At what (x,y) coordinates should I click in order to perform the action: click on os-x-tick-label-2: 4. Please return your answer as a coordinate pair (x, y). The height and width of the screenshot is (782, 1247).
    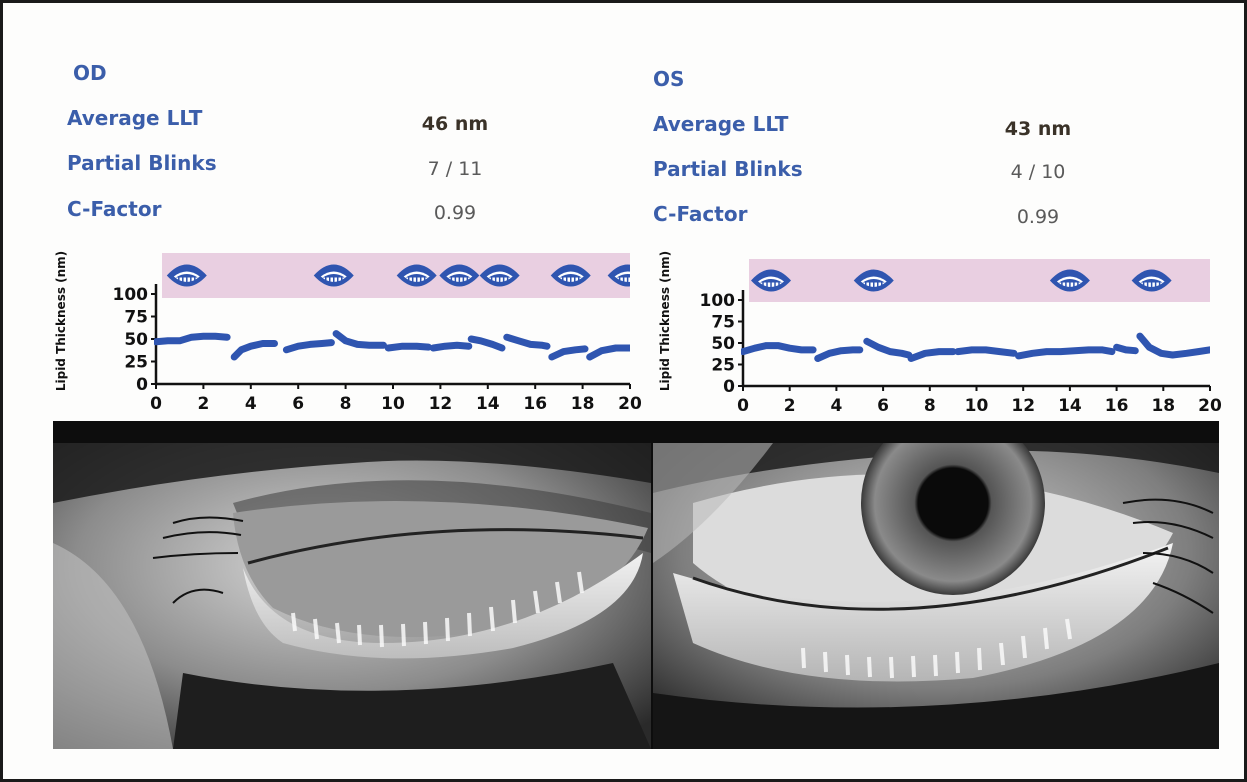
    Looking at the image, I should click on (836, 406).